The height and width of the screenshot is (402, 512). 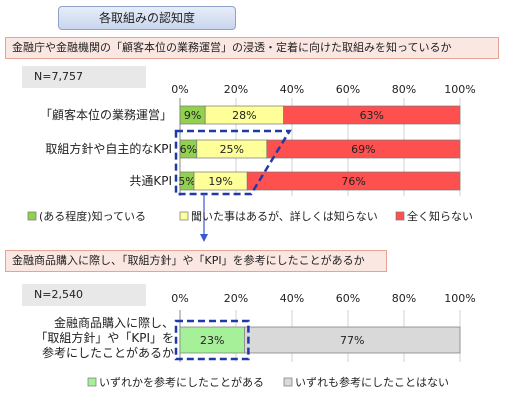 I want to click on legend-label: 全く知らない, so click(x=440, y=216).